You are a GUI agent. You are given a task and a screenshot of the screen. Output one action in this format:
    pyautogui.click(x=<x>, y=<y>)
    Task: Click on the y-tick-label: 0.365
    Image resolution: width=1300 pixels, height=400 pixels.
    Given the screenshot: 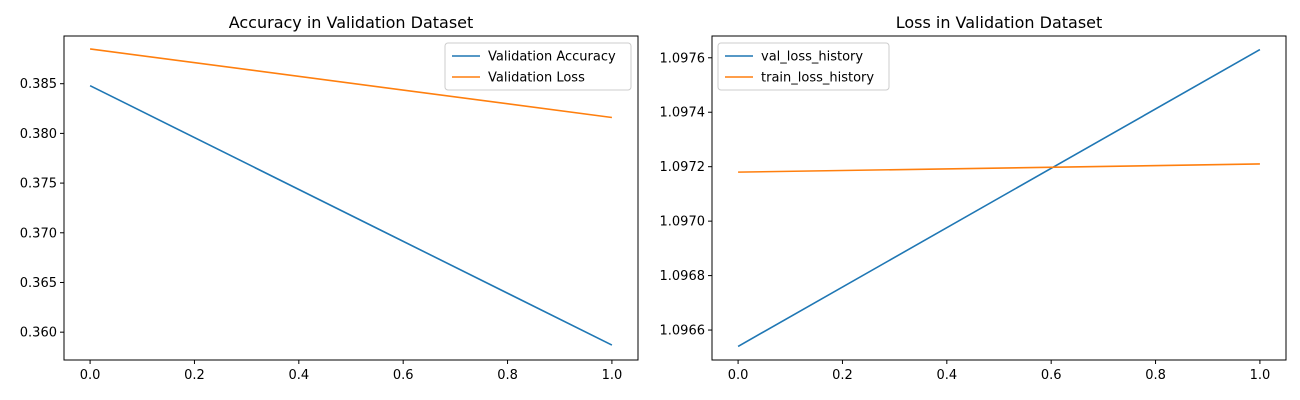 What is the action you would take?
    pyautogui.click(x=38, y=283)
    